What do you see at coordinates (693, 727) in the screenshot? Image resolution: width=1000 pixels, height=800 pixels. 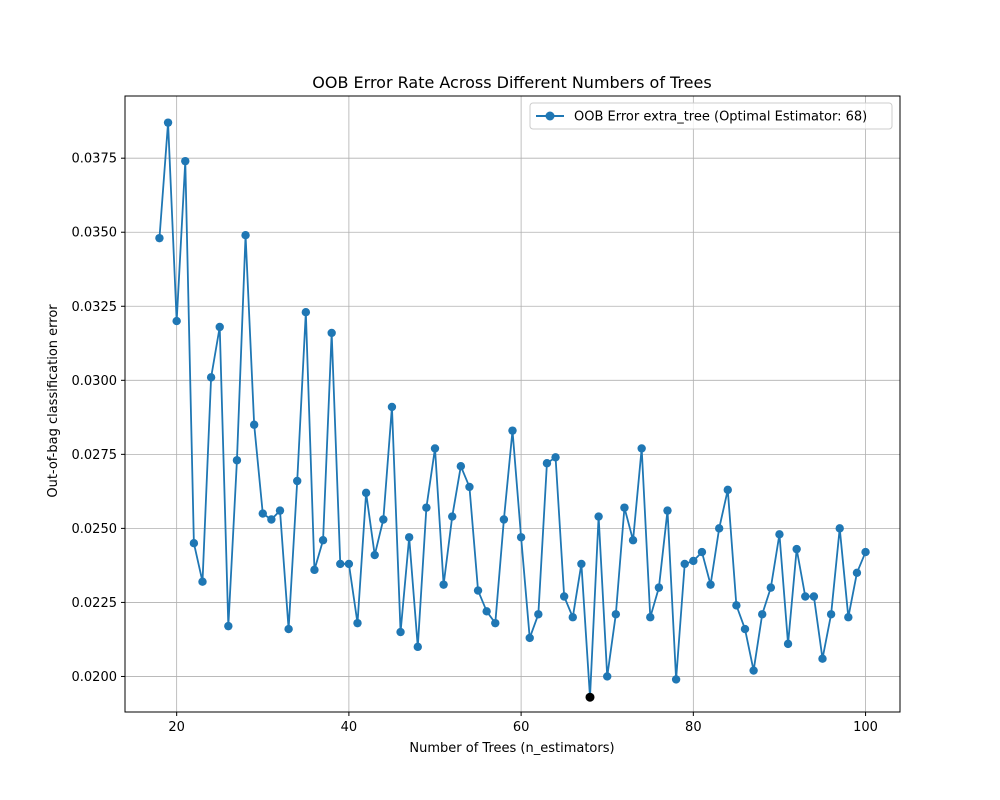 I see `x-tick-label: 80` at bounding box center [693, 727].